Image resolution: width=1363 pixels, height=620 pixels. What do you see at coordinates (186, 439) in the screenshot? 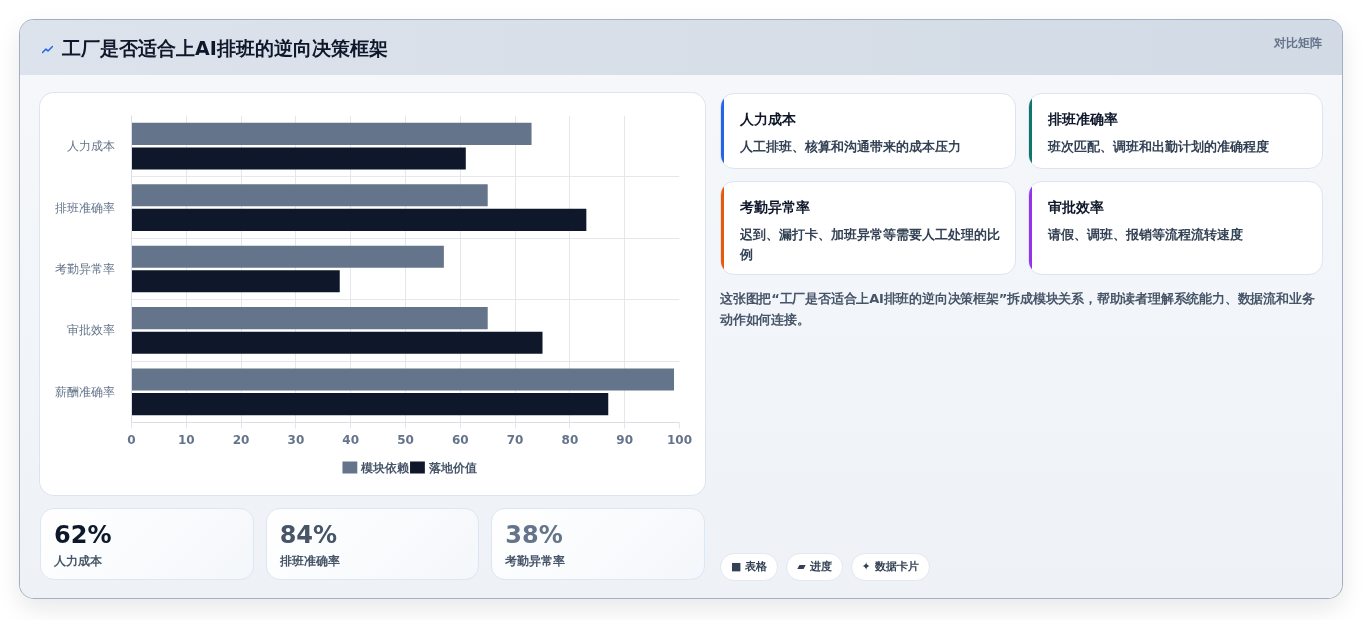
I see `x-tick-label: 10` at bounding box center [186, 439].